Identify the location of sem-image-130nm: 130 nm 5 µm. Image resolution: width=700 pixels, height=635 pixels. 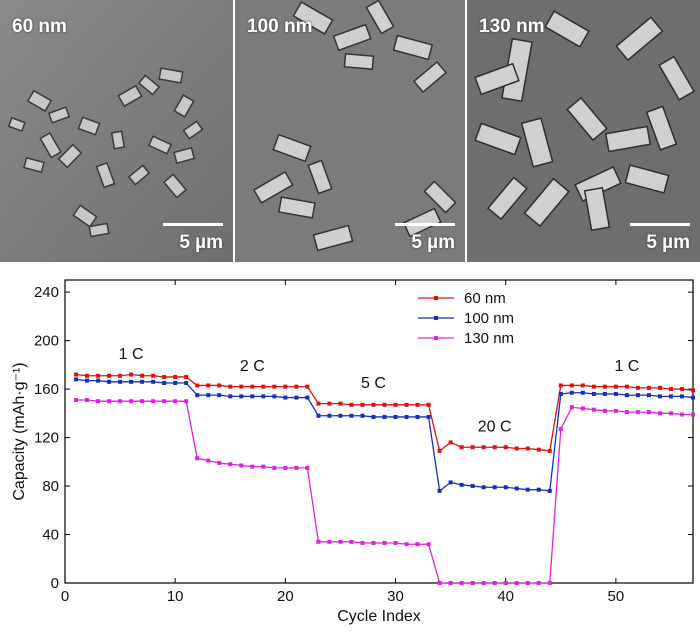
(583, 131).